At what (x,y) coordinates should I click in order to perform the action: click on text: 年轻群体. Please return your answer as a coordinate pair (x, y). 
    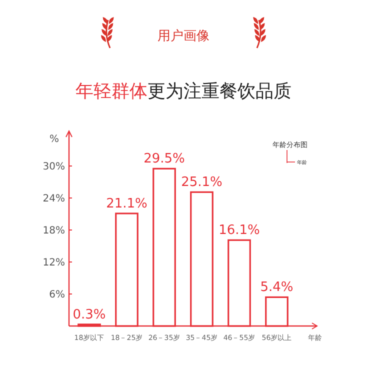
    Looking at the image, I should click on (112, 91).